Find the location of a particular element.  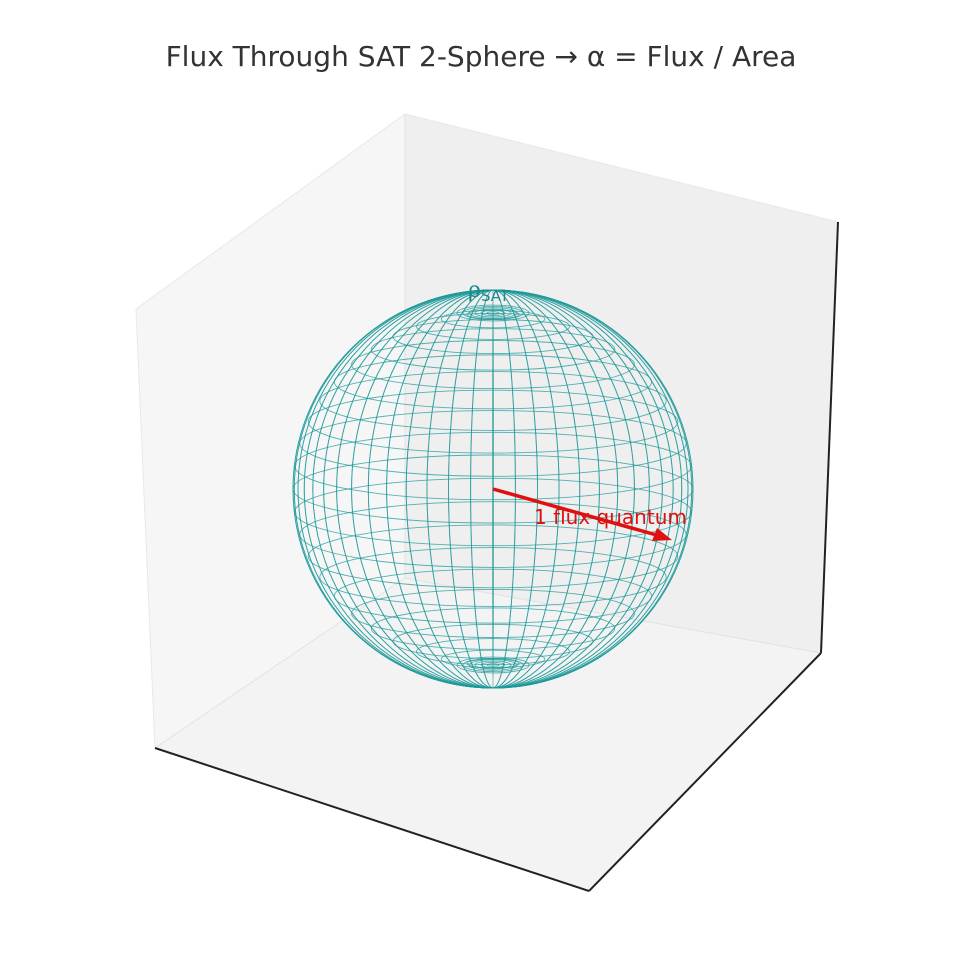

pane-edge-floor-left is located at coordinates (280, 663).